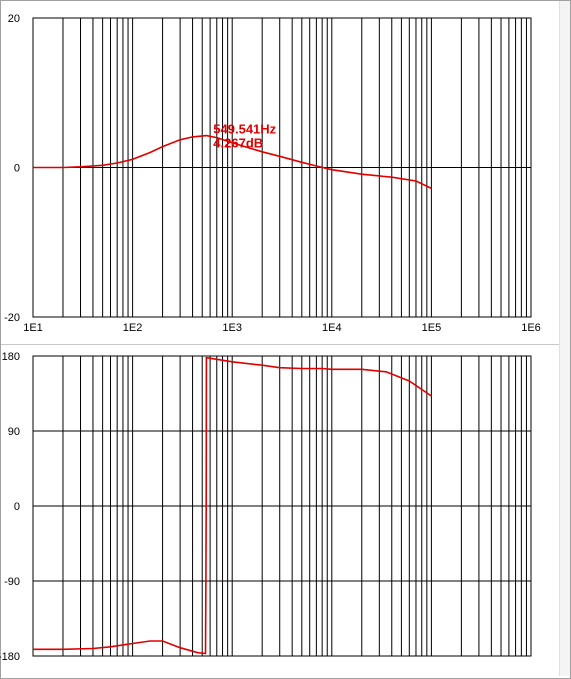 The width and height of the screenshot is (571, 679). Describe the element at coordinates (10, 657) in the screenshot. I see `y-tick-label: -180` at that location.